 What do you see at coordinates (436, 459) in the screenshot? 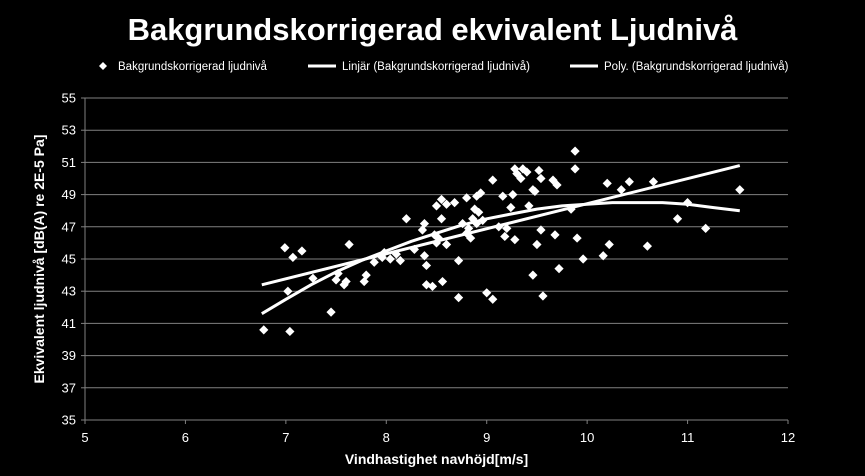
I see `x-axis-label: Vindhastighet navhöjd[m/s]` at bounding box center [436, 459].